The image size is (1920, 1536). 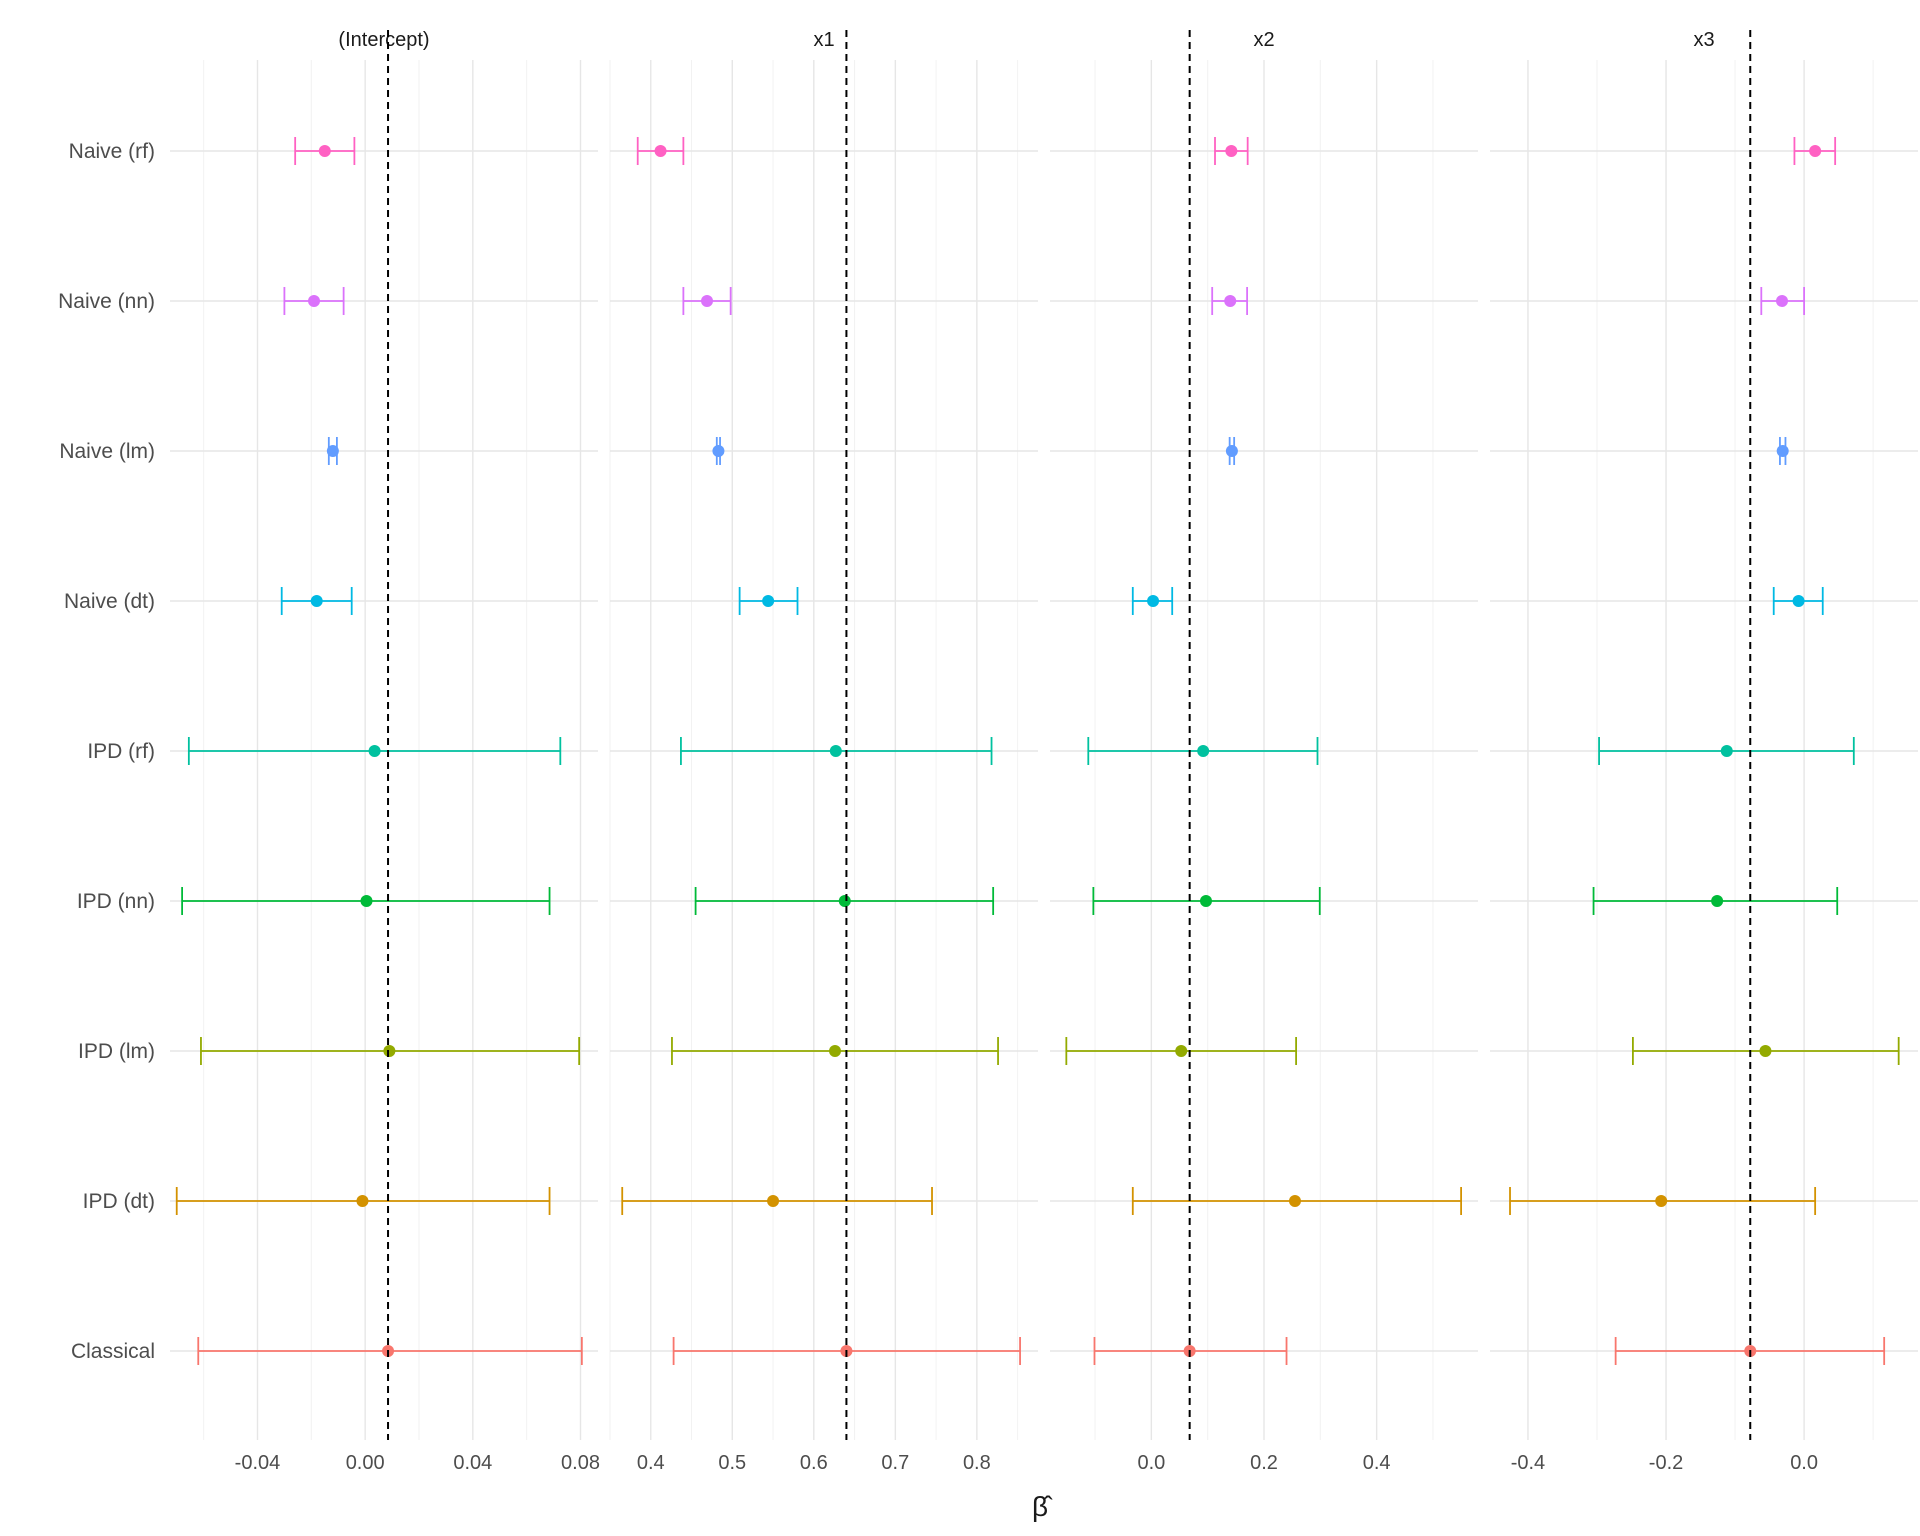 What do you see at coordinates (106, 301) in the screenshot?
I see `category-label: Naive (nn)` at bounding box center [106, 301].